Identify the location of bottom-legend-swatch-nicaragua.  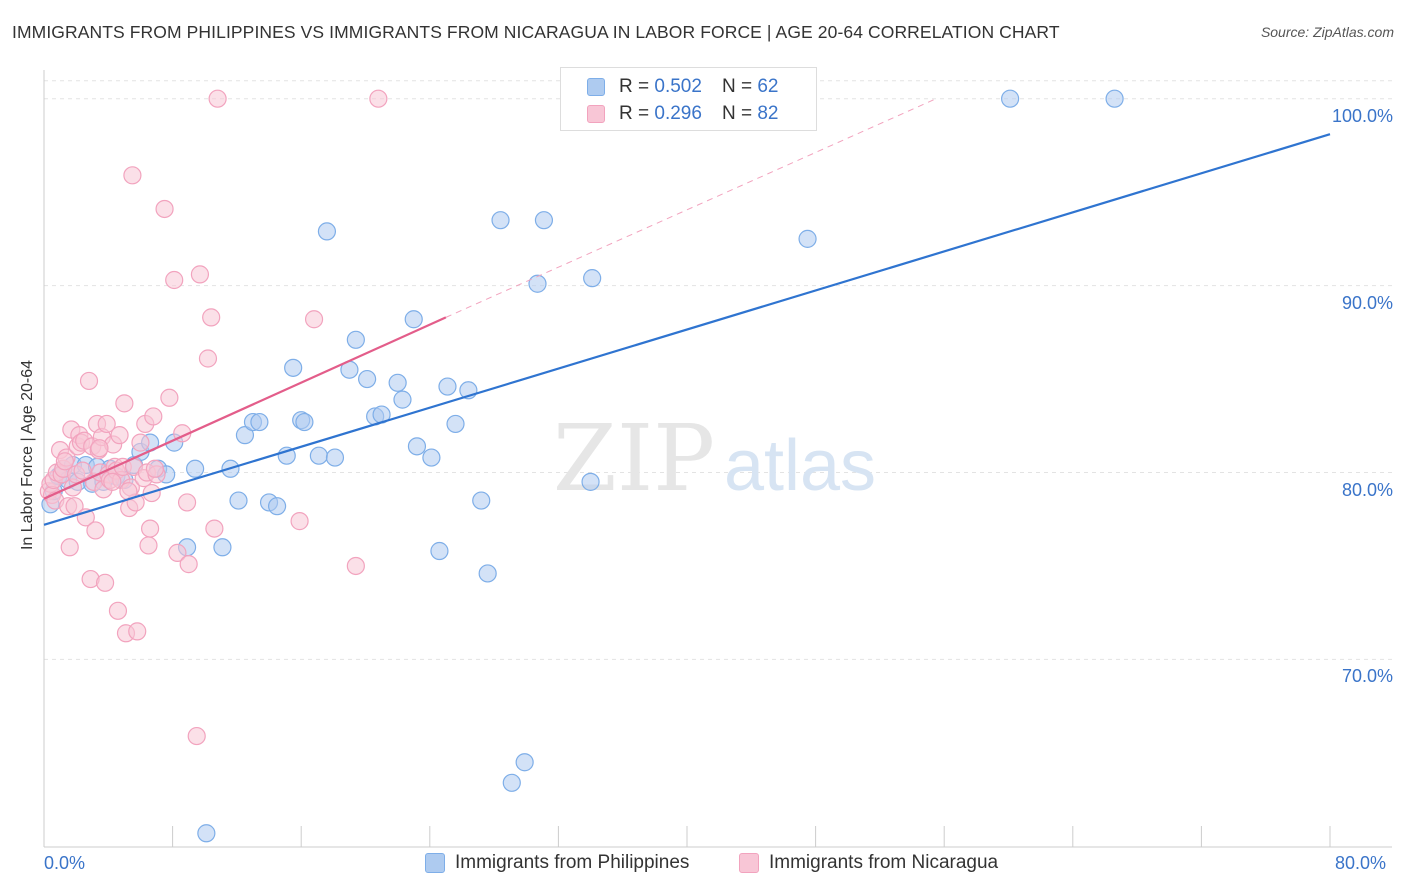
(749, 863).